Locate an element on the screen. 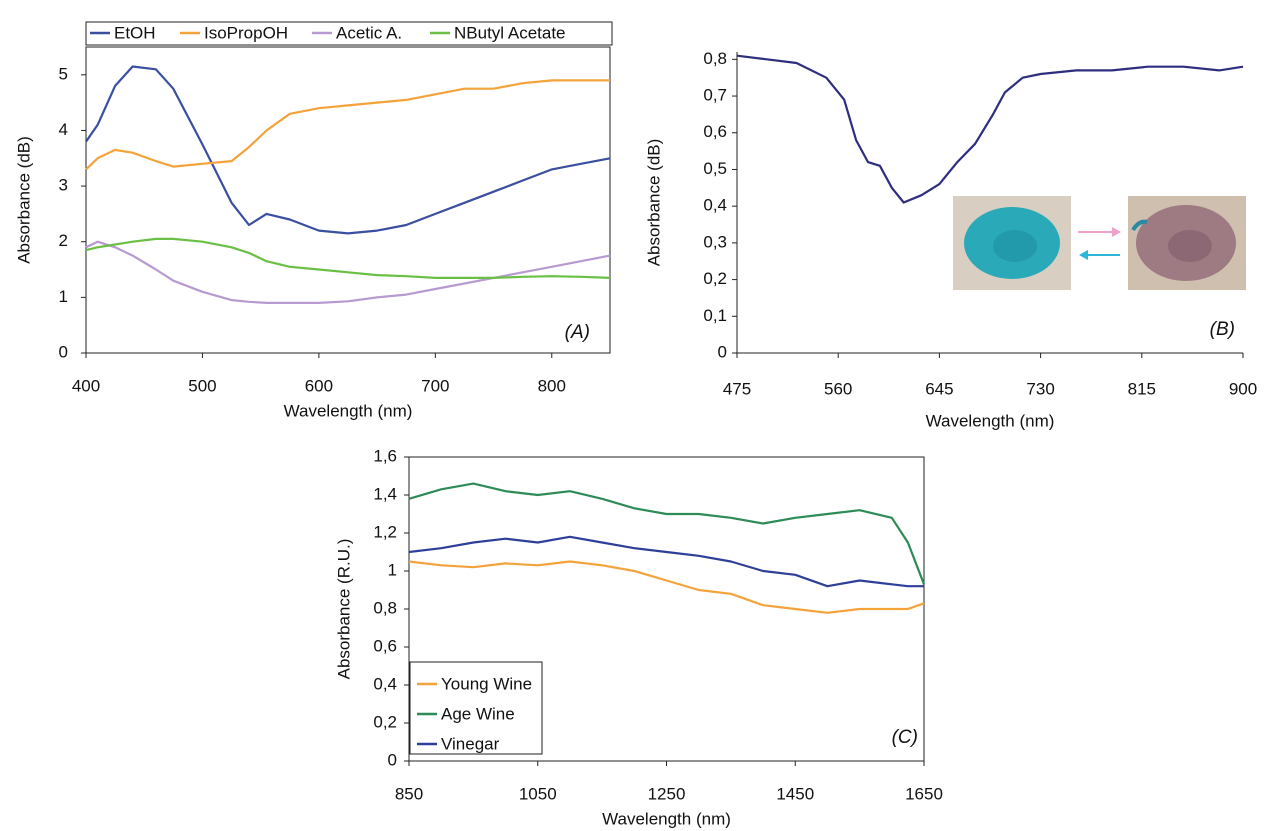 This screenshot has width=1264, height=831. x-tick-label: 815 is located at coordinates (1142, 388).